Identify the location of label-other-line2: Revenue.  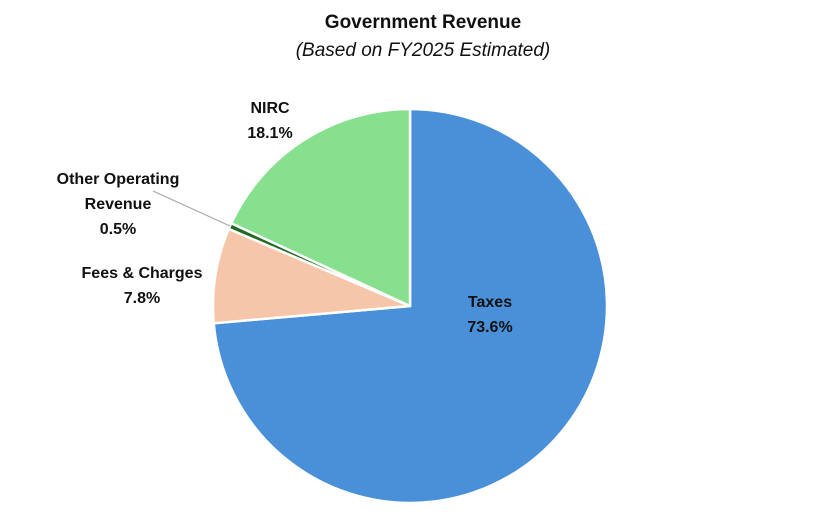
(118, 204).